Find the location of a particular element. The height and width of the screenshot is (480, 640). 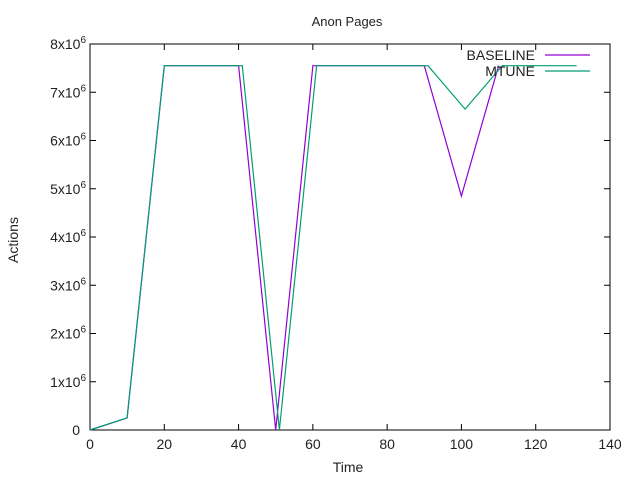

x-axis-label: Time is located at coordinates (348, 467).